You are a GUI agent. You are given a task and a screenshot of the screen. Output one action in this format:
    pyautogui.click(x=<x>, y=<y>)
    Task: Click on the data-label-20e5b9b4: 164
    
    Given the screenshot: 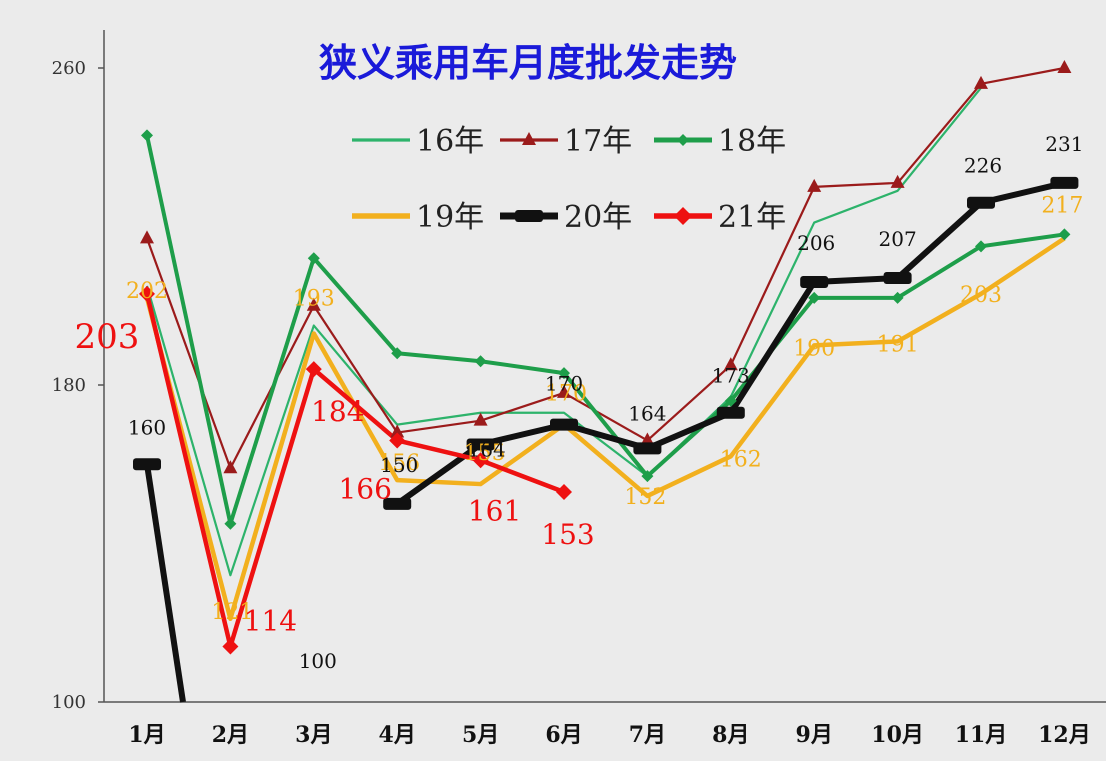 What is the action you would take?
    pyautogui.click(x=487, y=449)
    